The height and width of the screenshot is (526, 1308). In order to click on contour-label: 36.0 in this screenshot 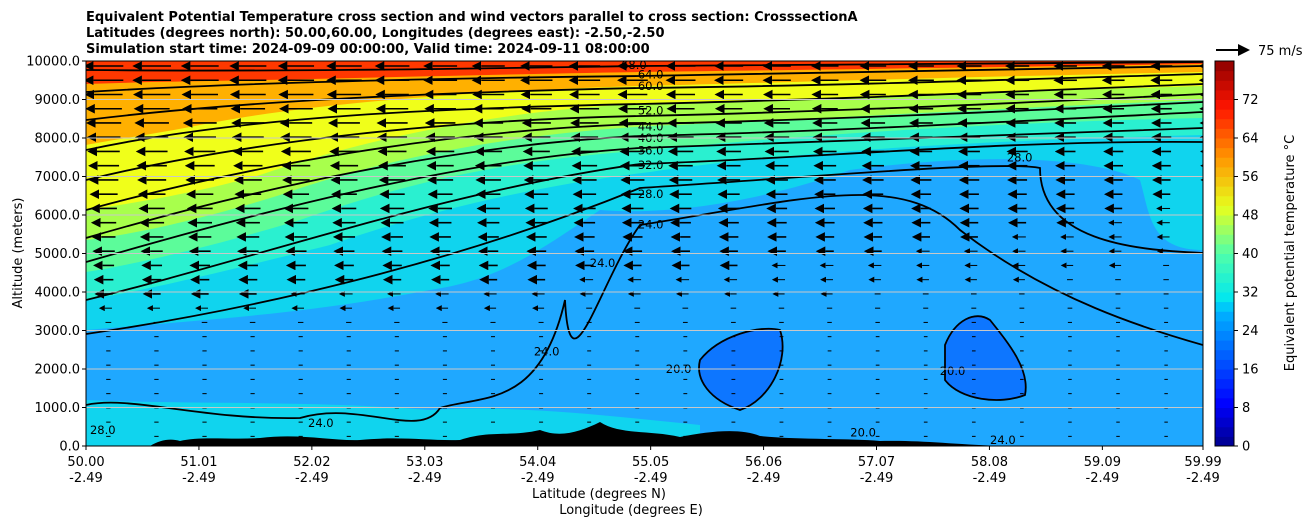, I will do `click(651, 150)`.